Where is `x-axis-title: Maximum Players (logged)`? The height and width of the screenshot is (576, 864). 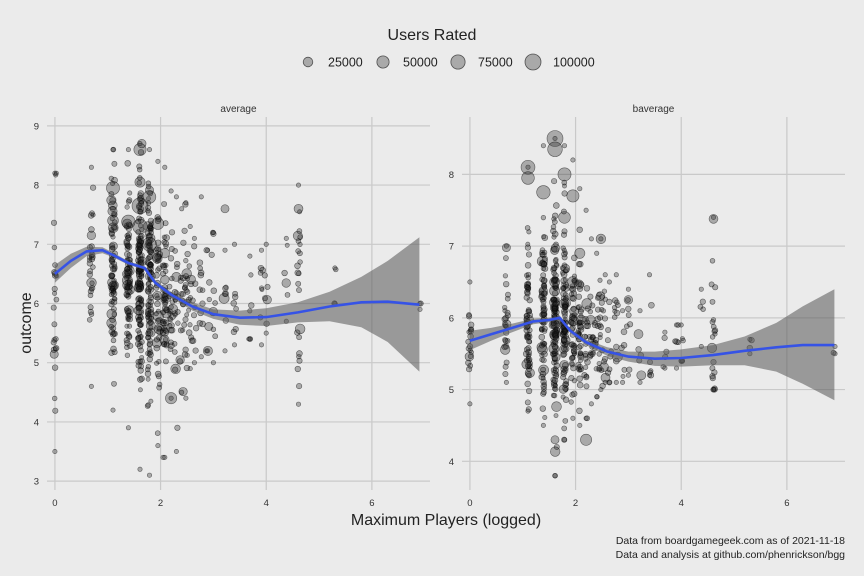 x-axis-title: Maximum Players (logged) is located at coordinates (446, 520).